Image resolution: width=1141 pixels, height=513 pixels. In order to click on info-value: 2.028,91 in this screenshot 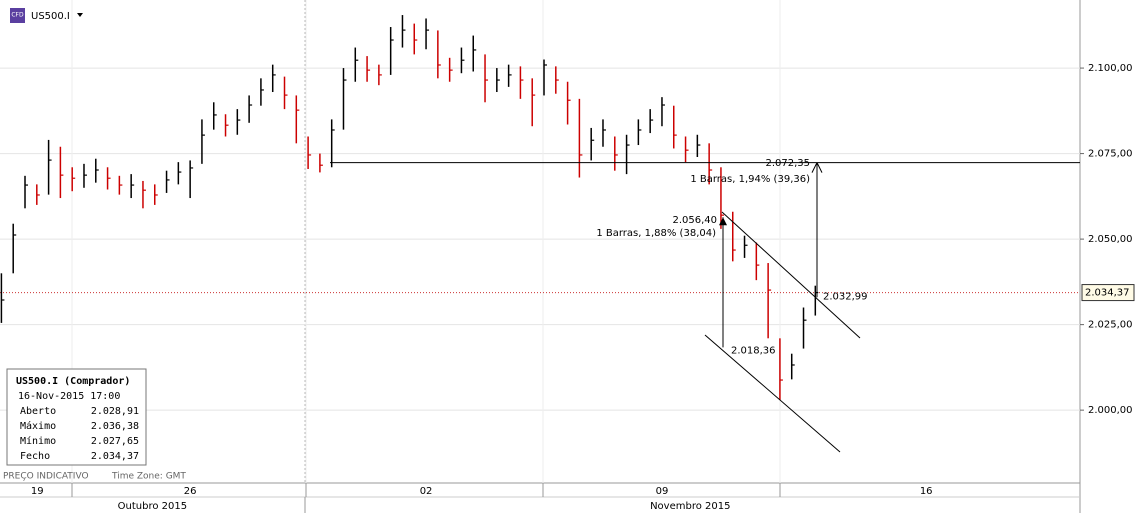, I will do `click(115, 411)`.